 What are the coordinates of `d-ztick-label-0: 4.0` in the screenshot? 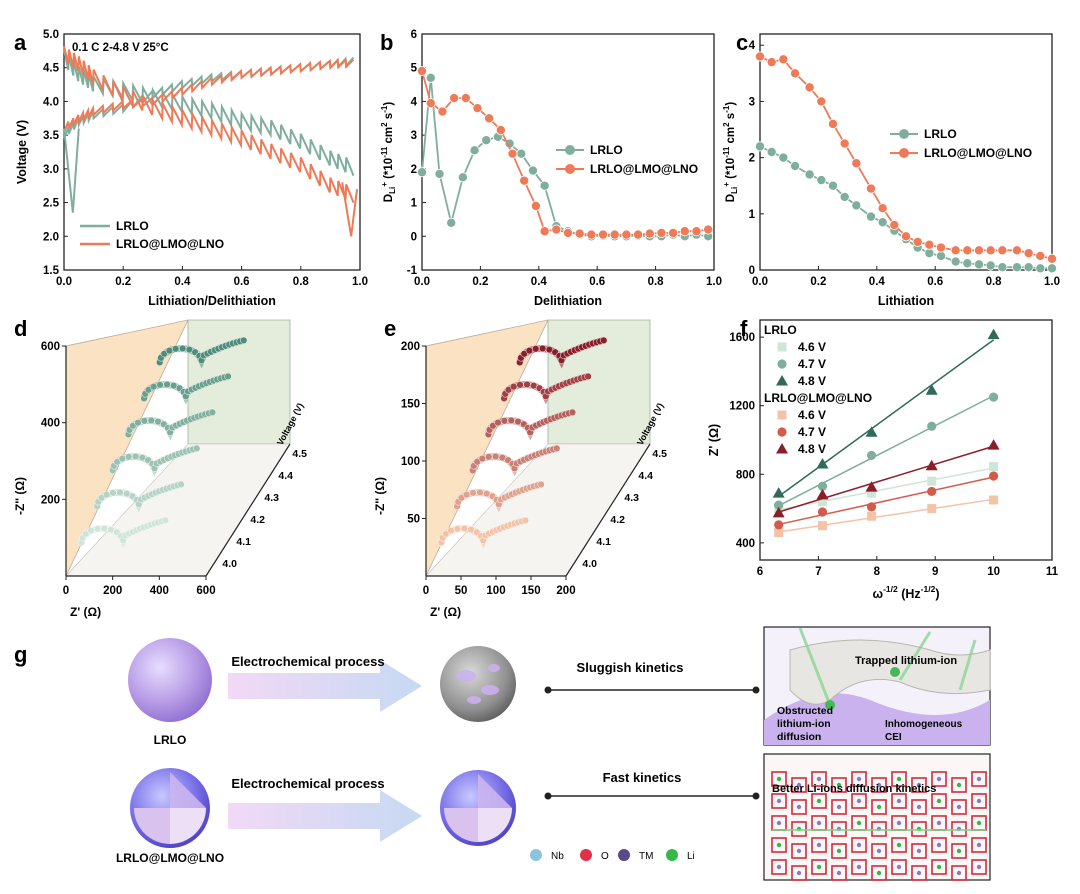 It's located at (229, 564).